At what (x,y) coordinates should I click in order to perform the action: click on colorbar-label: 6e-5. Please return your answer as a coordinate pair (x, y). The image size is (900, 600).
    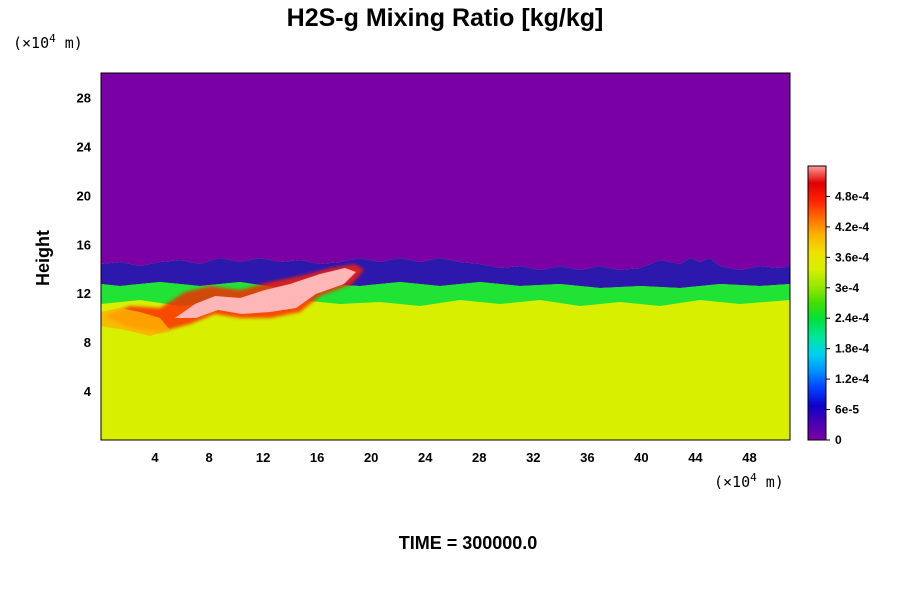
    Looking at the image, I should click on (847, 410).